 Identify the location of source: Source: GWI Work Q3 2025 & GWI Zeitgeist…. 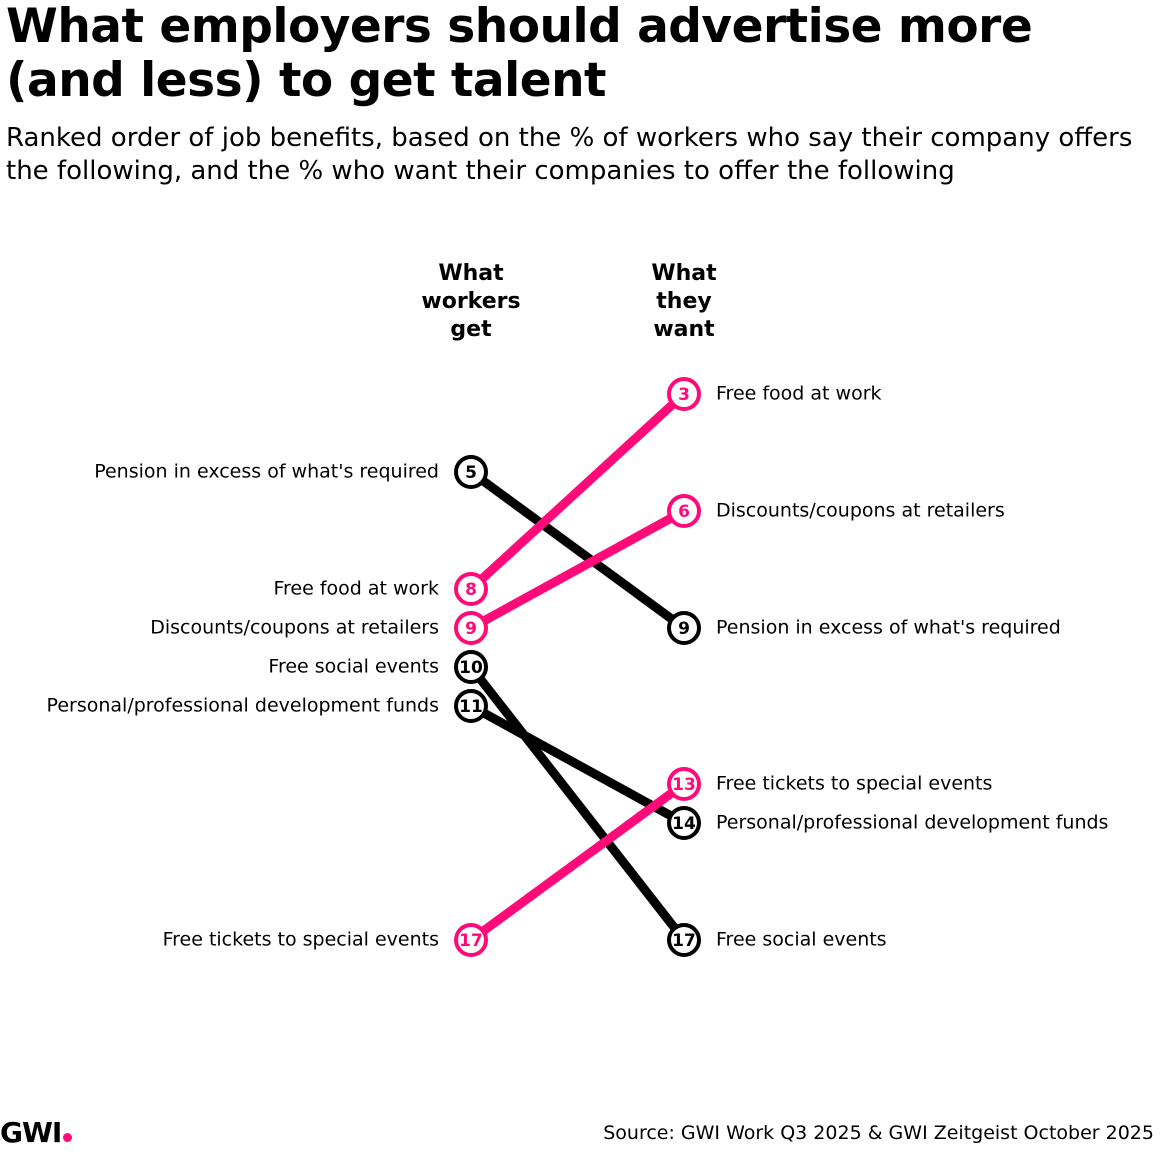
(878, 1133).